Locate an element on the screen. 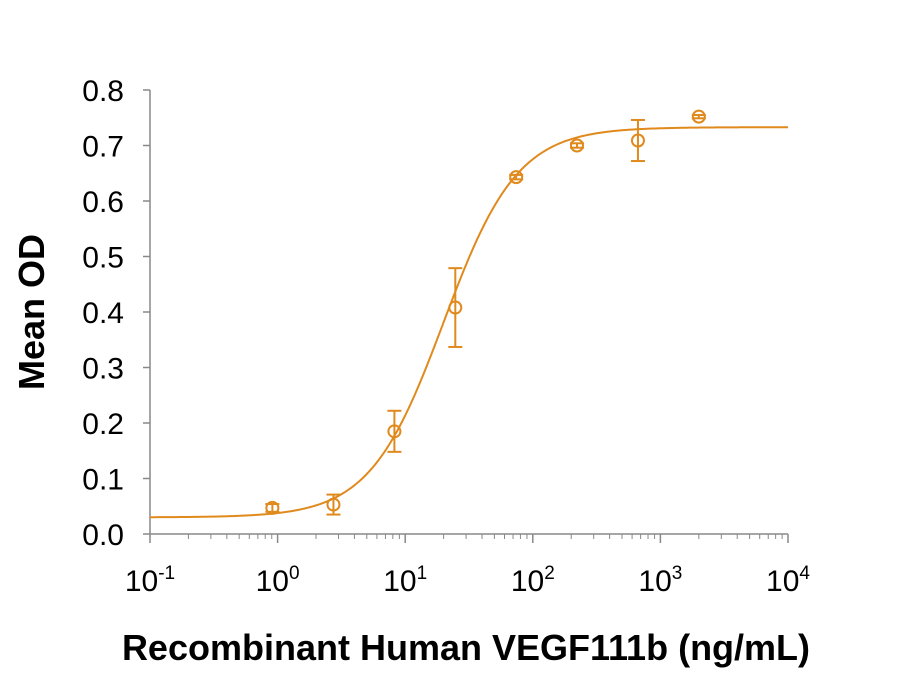 This screenshot has height=674, width=913. x-tick-label: 10⁰ is located at coordinates (278, 580).